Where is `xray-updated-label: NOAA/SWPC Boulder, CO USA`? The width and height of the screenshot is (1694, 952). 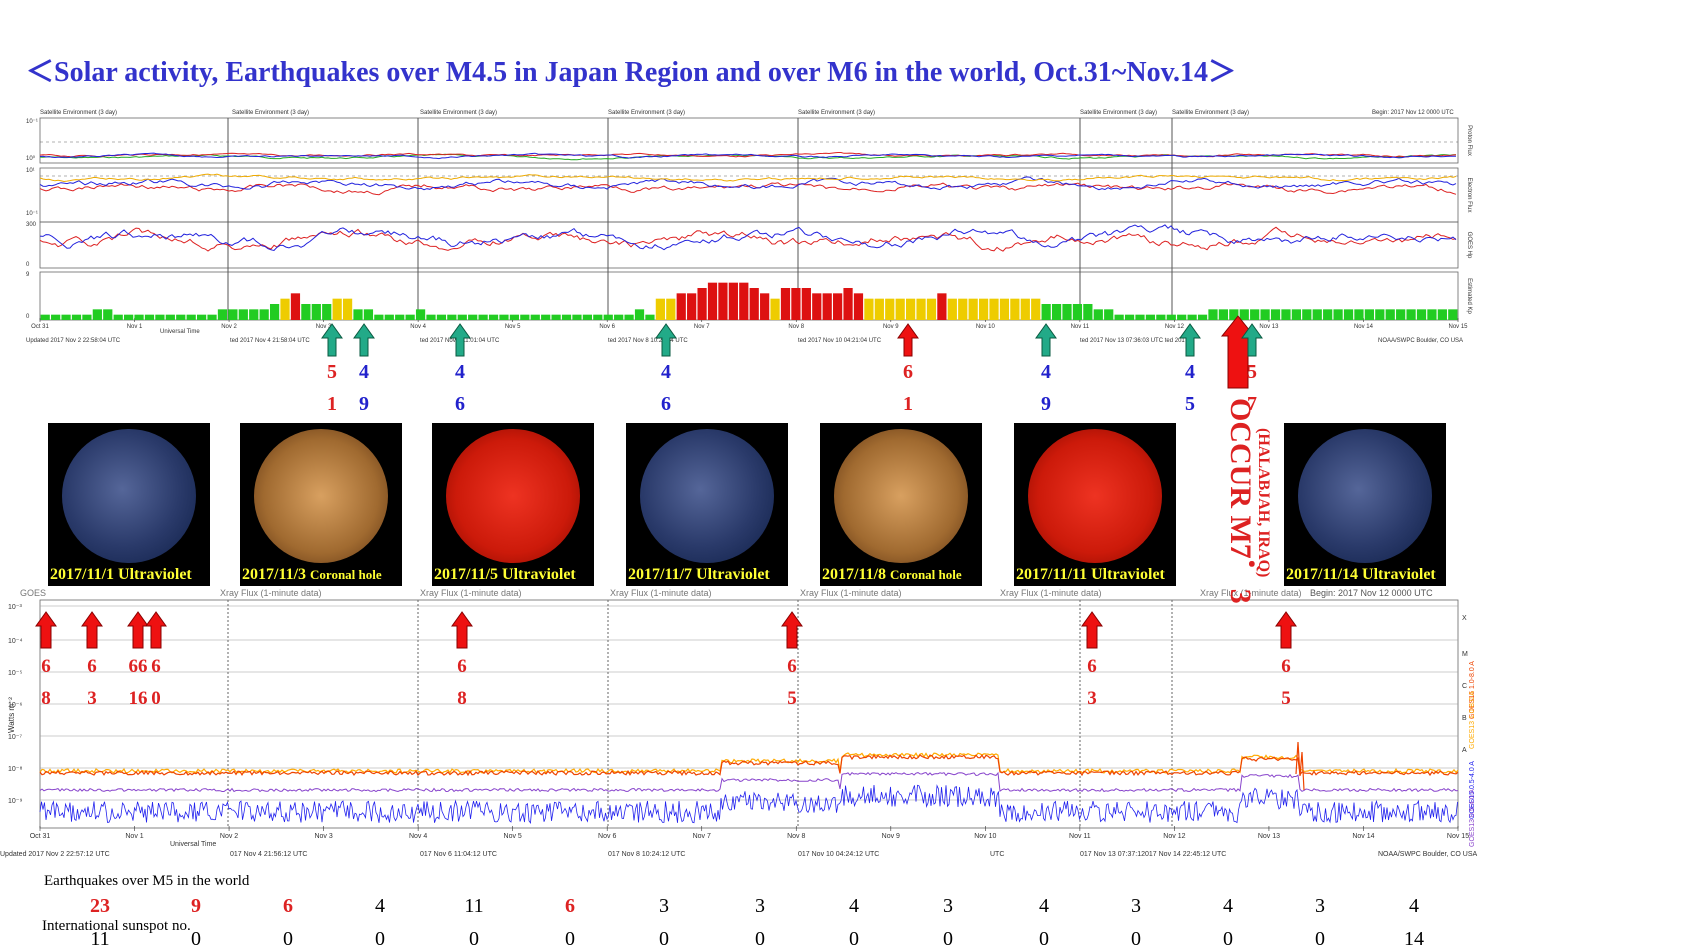 xray-updated-label: NOAA/SWPC Boulder, CO USA is located at coordinates (1428, 854).